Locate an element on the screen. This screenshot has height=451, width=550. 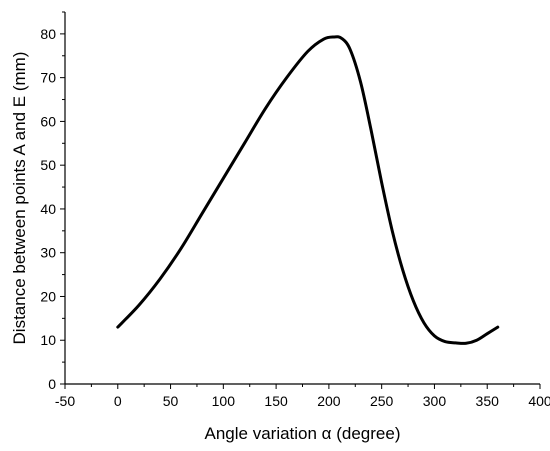
x-tick-label: 350 is located at coordinates (488, 401).